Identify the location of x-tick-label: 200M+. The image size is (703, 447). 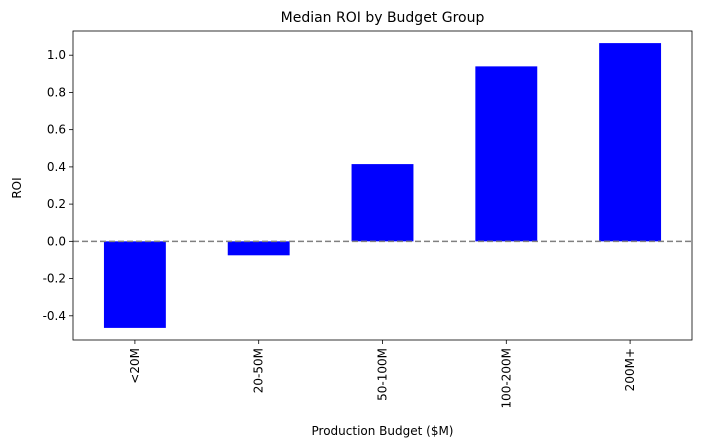
(630, 369).